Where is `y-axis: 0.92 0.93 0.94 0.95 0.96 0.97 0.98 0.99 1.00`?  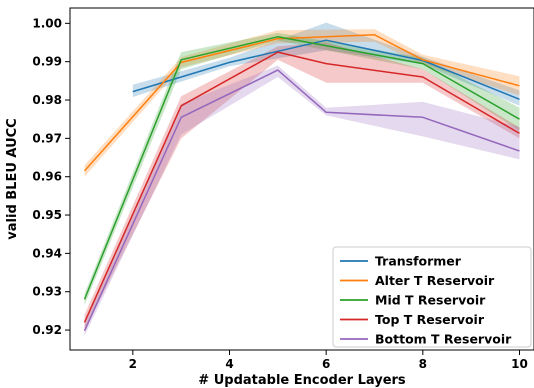
y-axis: 0.92 0.93 0.94 0.95 0.96 0.97 0.98 0.99 1.00 is located at coordinates (51, 176).